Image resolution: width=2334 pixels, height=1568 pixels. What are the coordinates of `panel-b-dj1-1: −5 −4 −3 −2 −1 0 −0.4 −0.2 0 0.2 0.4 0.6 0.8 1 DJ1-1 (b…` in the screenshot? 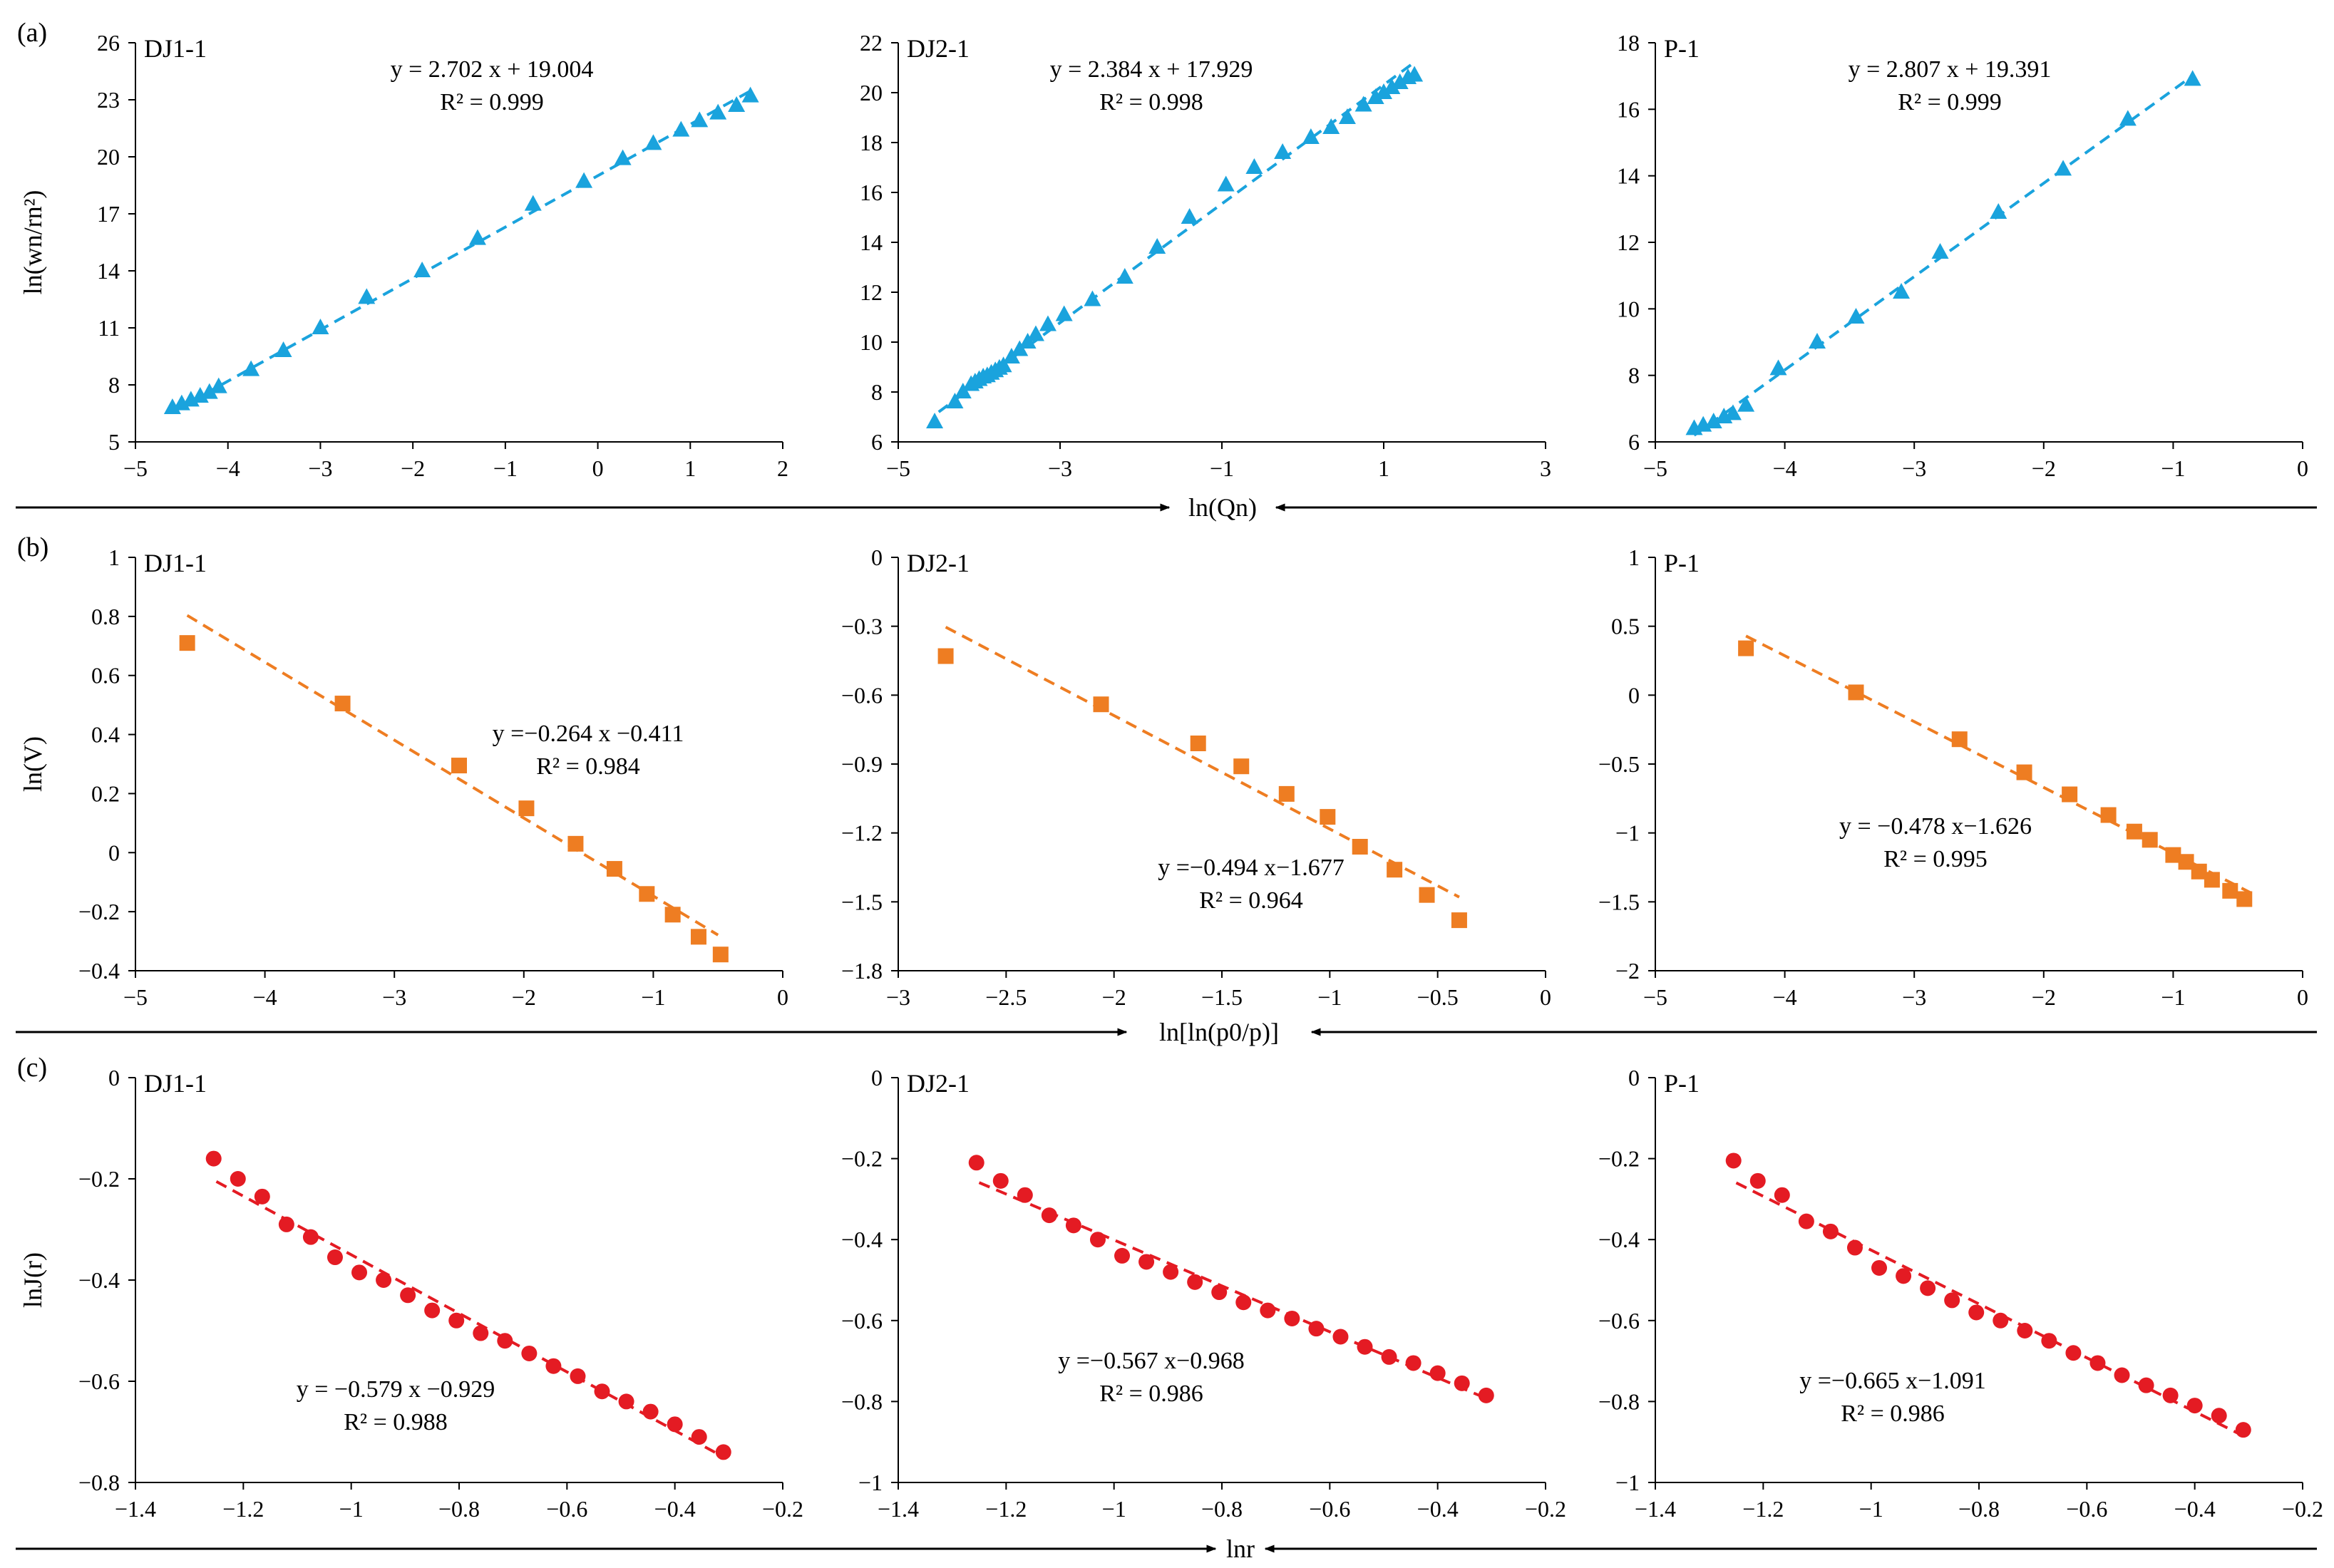 It's located at (402, 771).